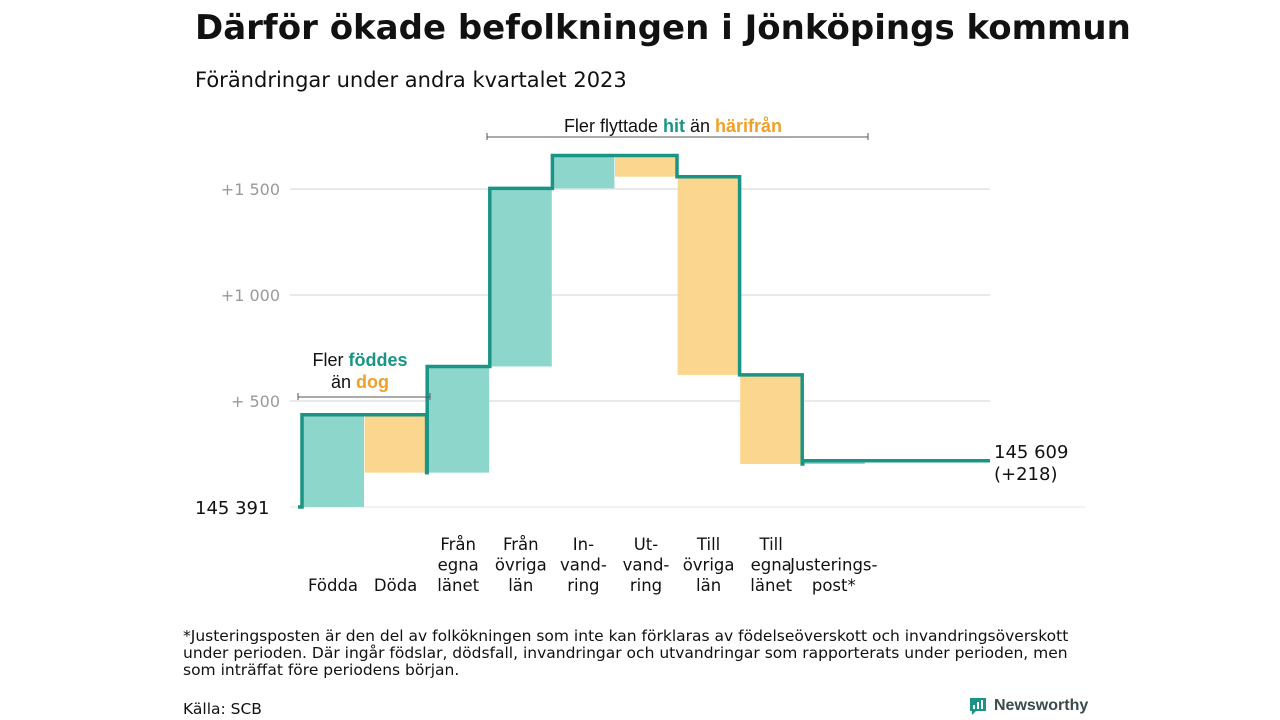 This screenshot has height=720, width=1280. What do you see at coordinates (232, 508) in the screenshot?
I see `start-value-label: 145 391` at bounding box center [232, 508].